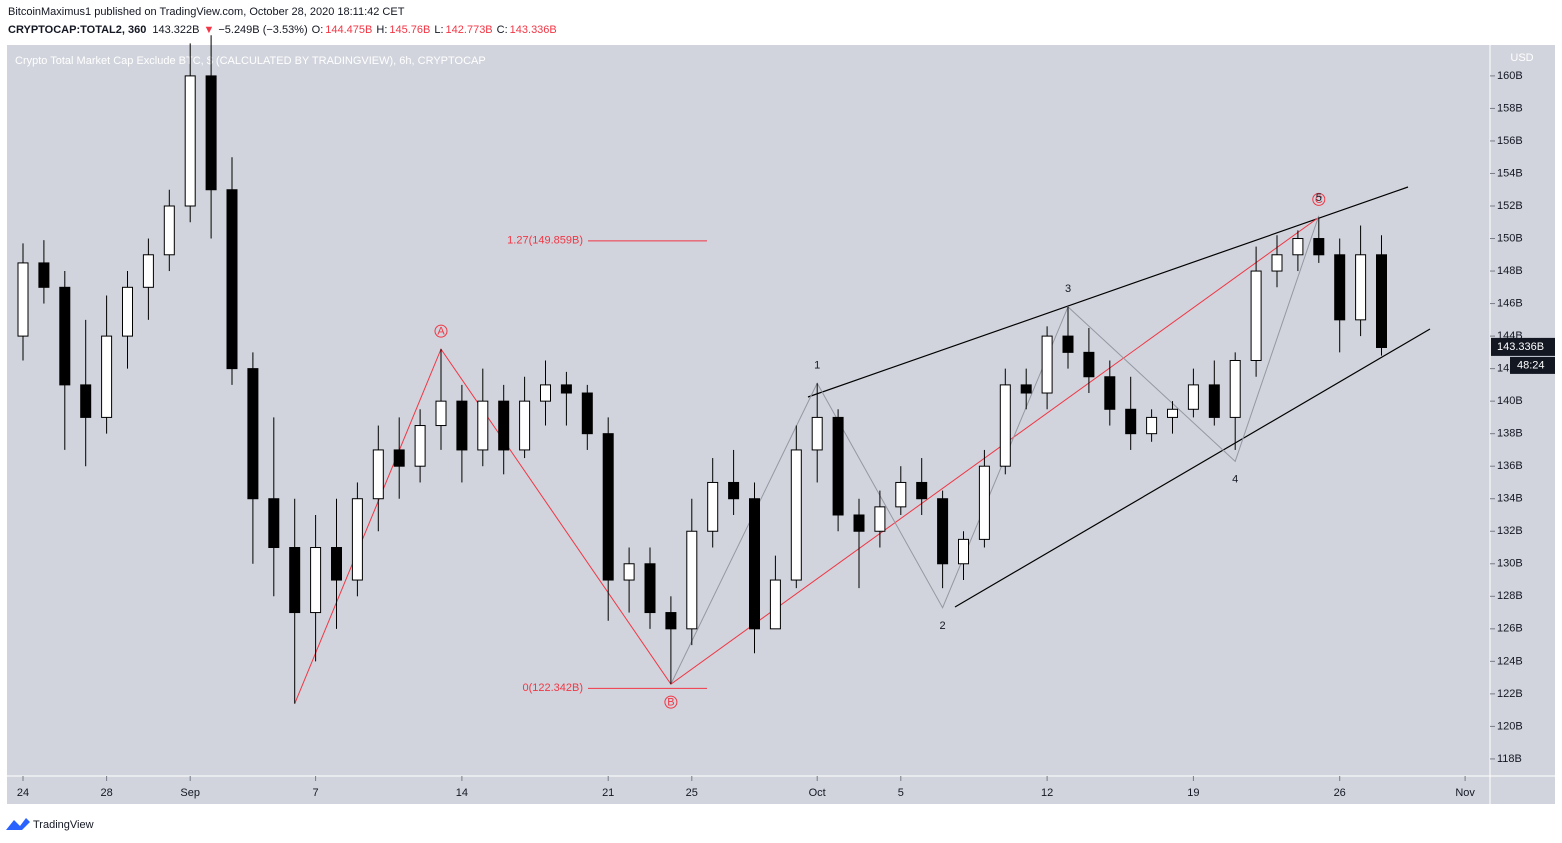 The image size is (1562, 843). I want to click on wave-label: 4, so click(1235, 480).